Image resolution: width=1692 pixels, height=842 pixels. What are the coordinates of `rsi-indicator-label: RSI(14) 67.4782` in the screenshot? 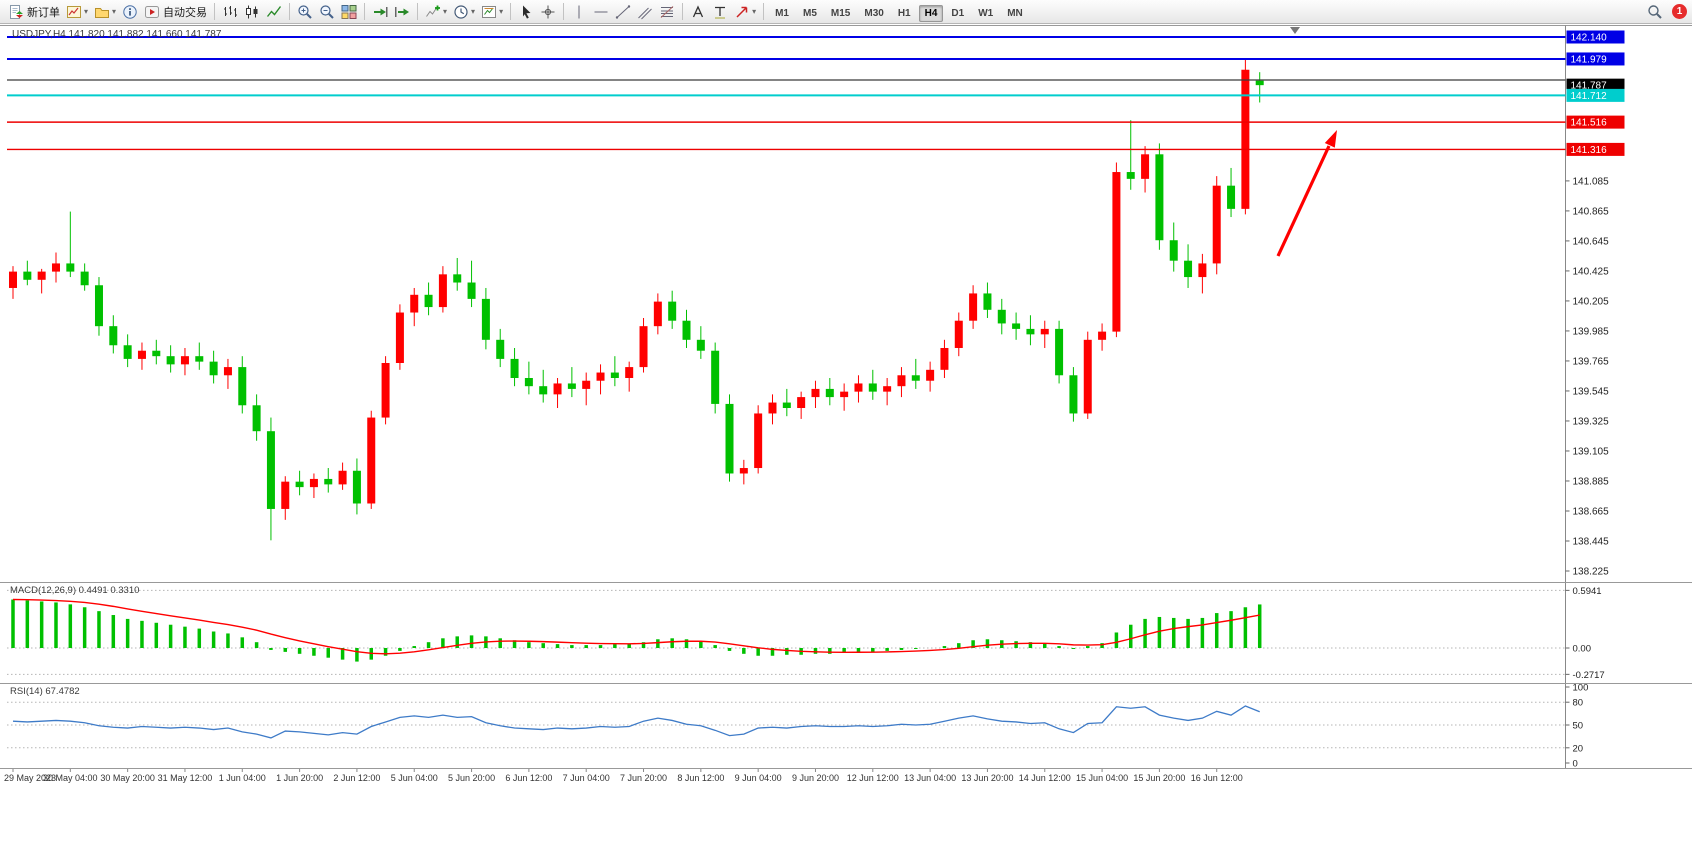 It's located at (45, 691).